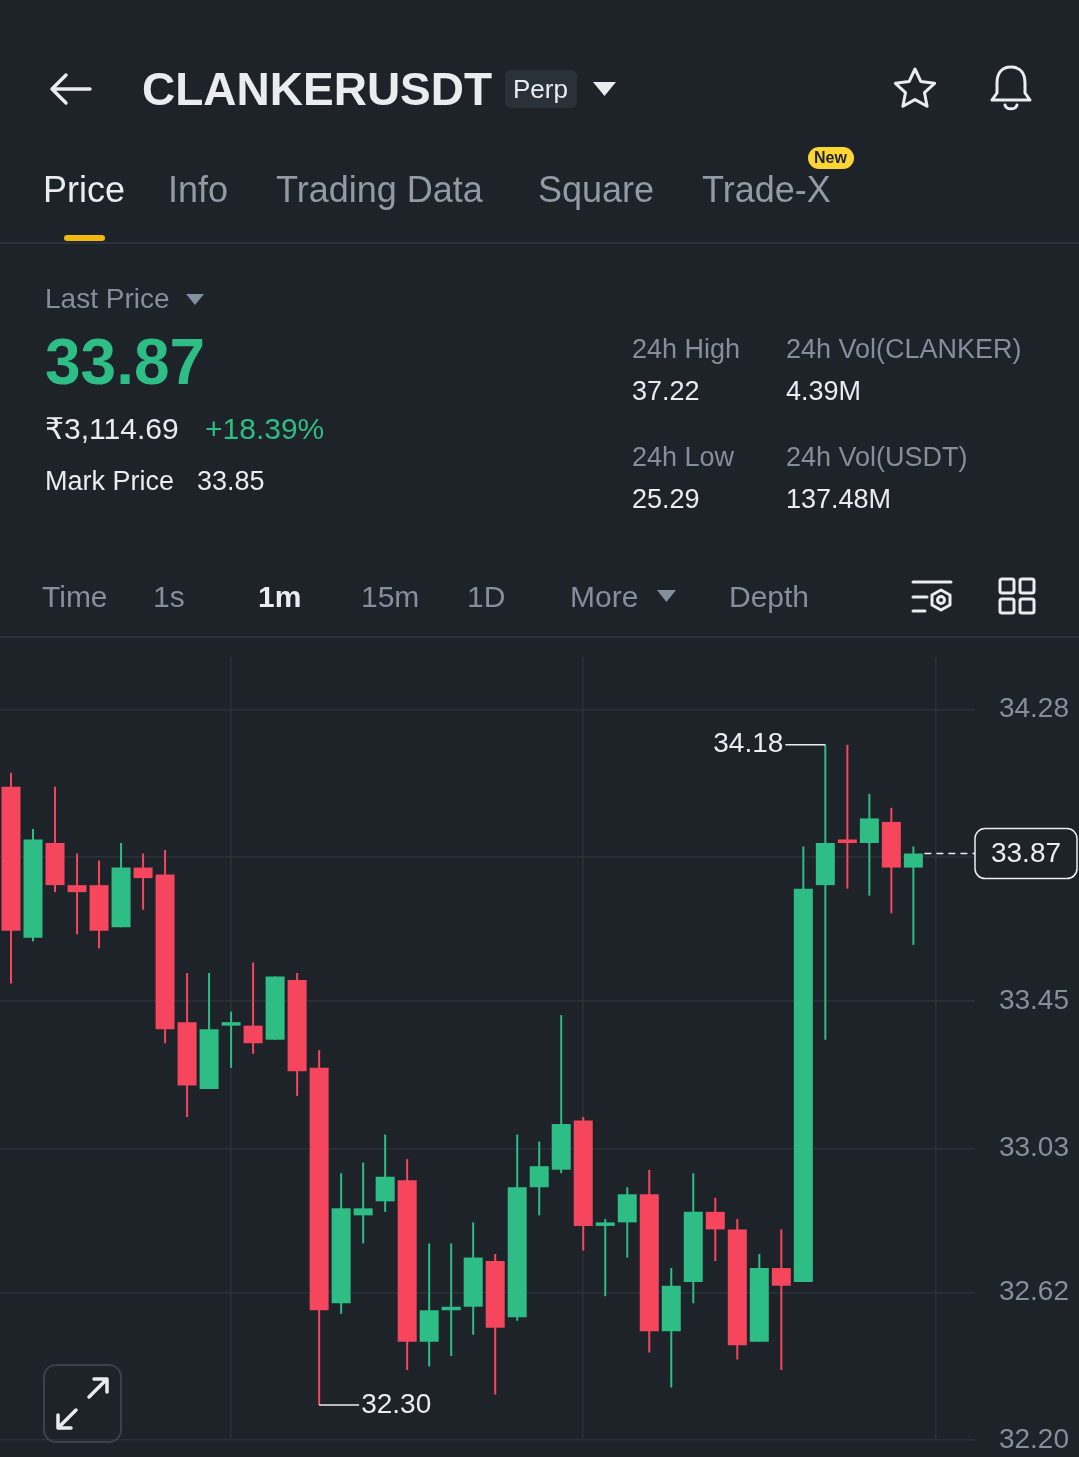  Describe the element at coordinates (596, 189) in the screenshot. I see `text: Square` at that location.